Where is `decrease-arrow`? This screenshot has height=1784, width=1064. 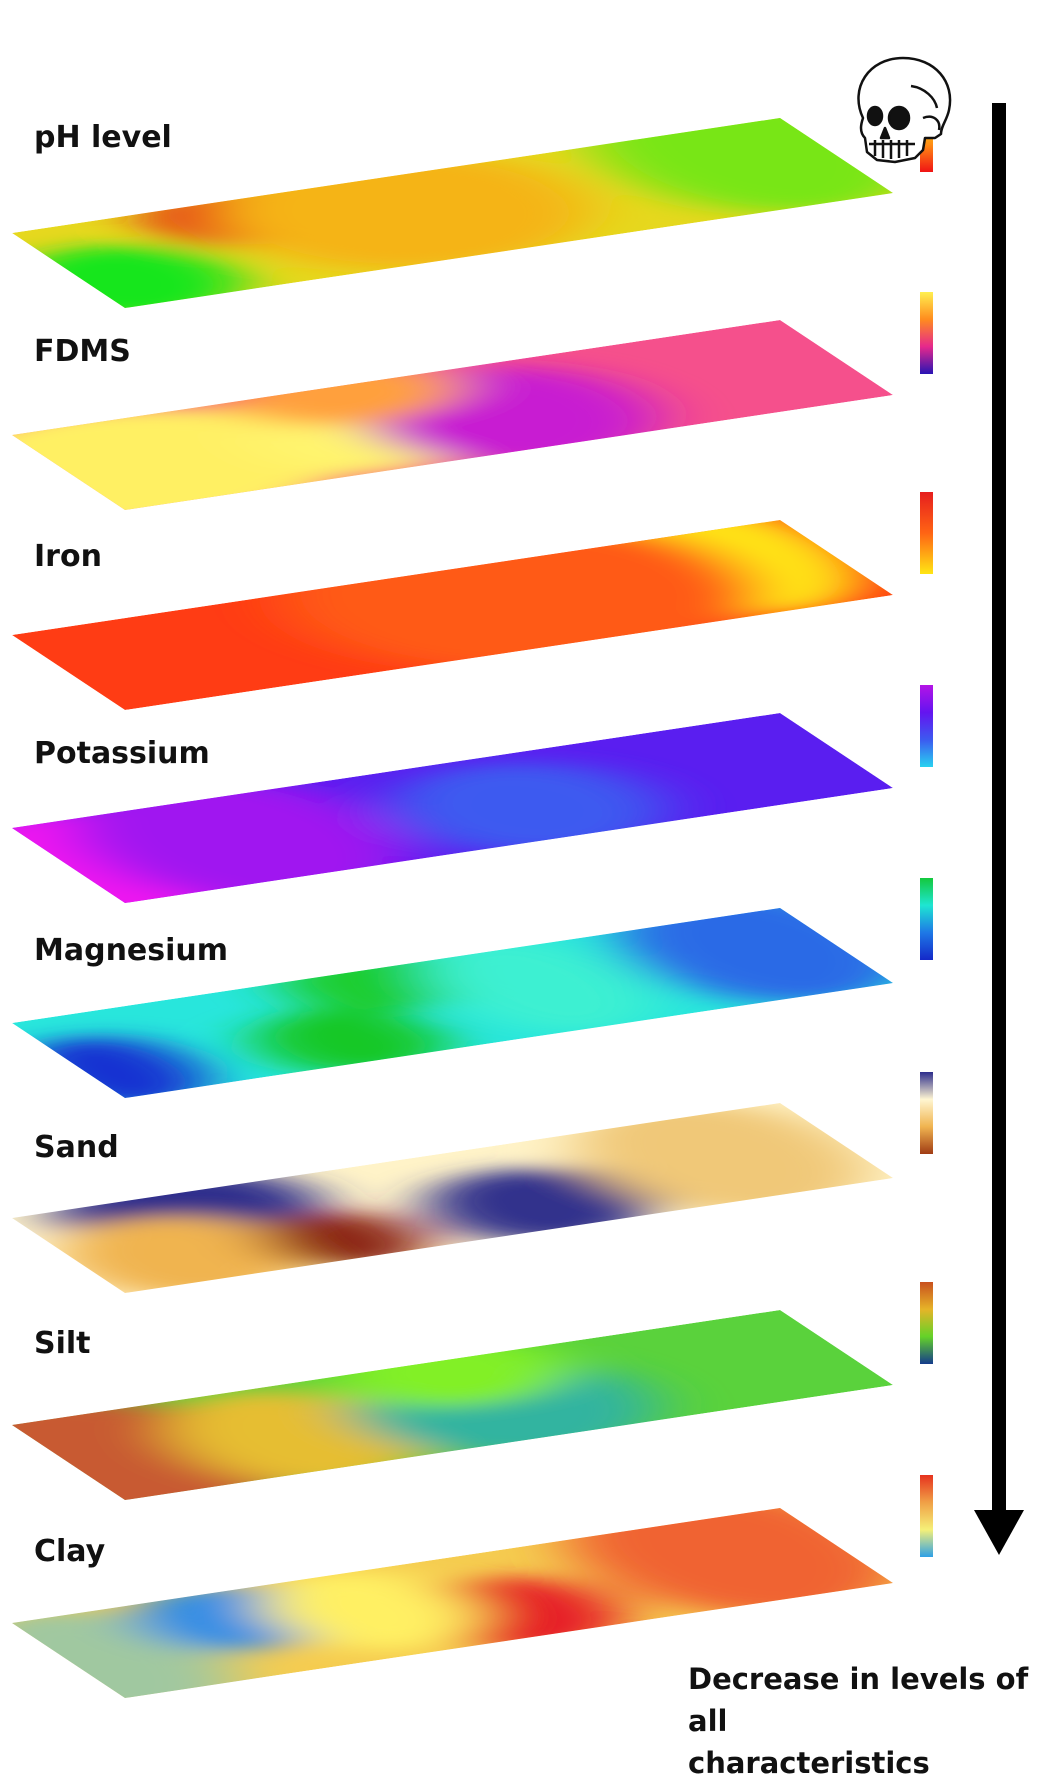 decrease-arrow is located at coordinates (999, 829).